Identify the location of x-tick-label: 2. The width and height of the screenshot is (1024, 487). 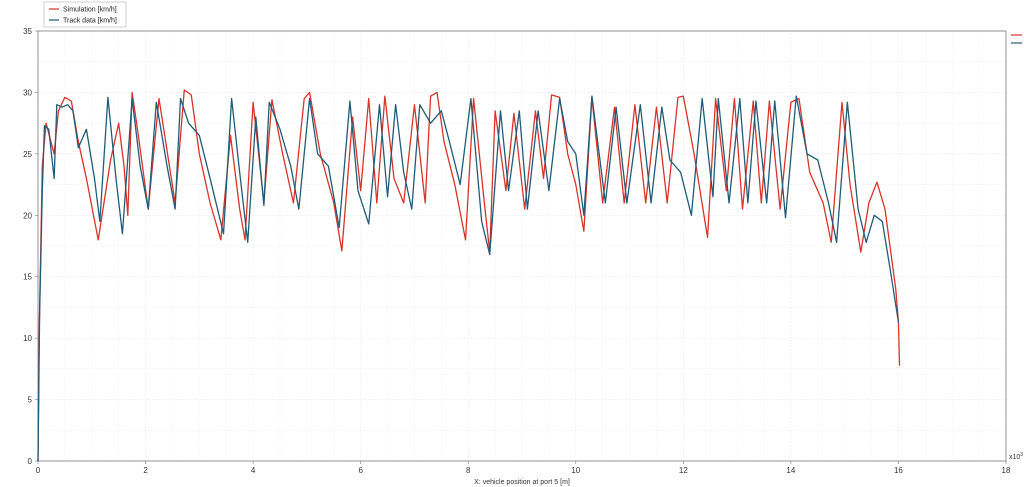
(145, 470).